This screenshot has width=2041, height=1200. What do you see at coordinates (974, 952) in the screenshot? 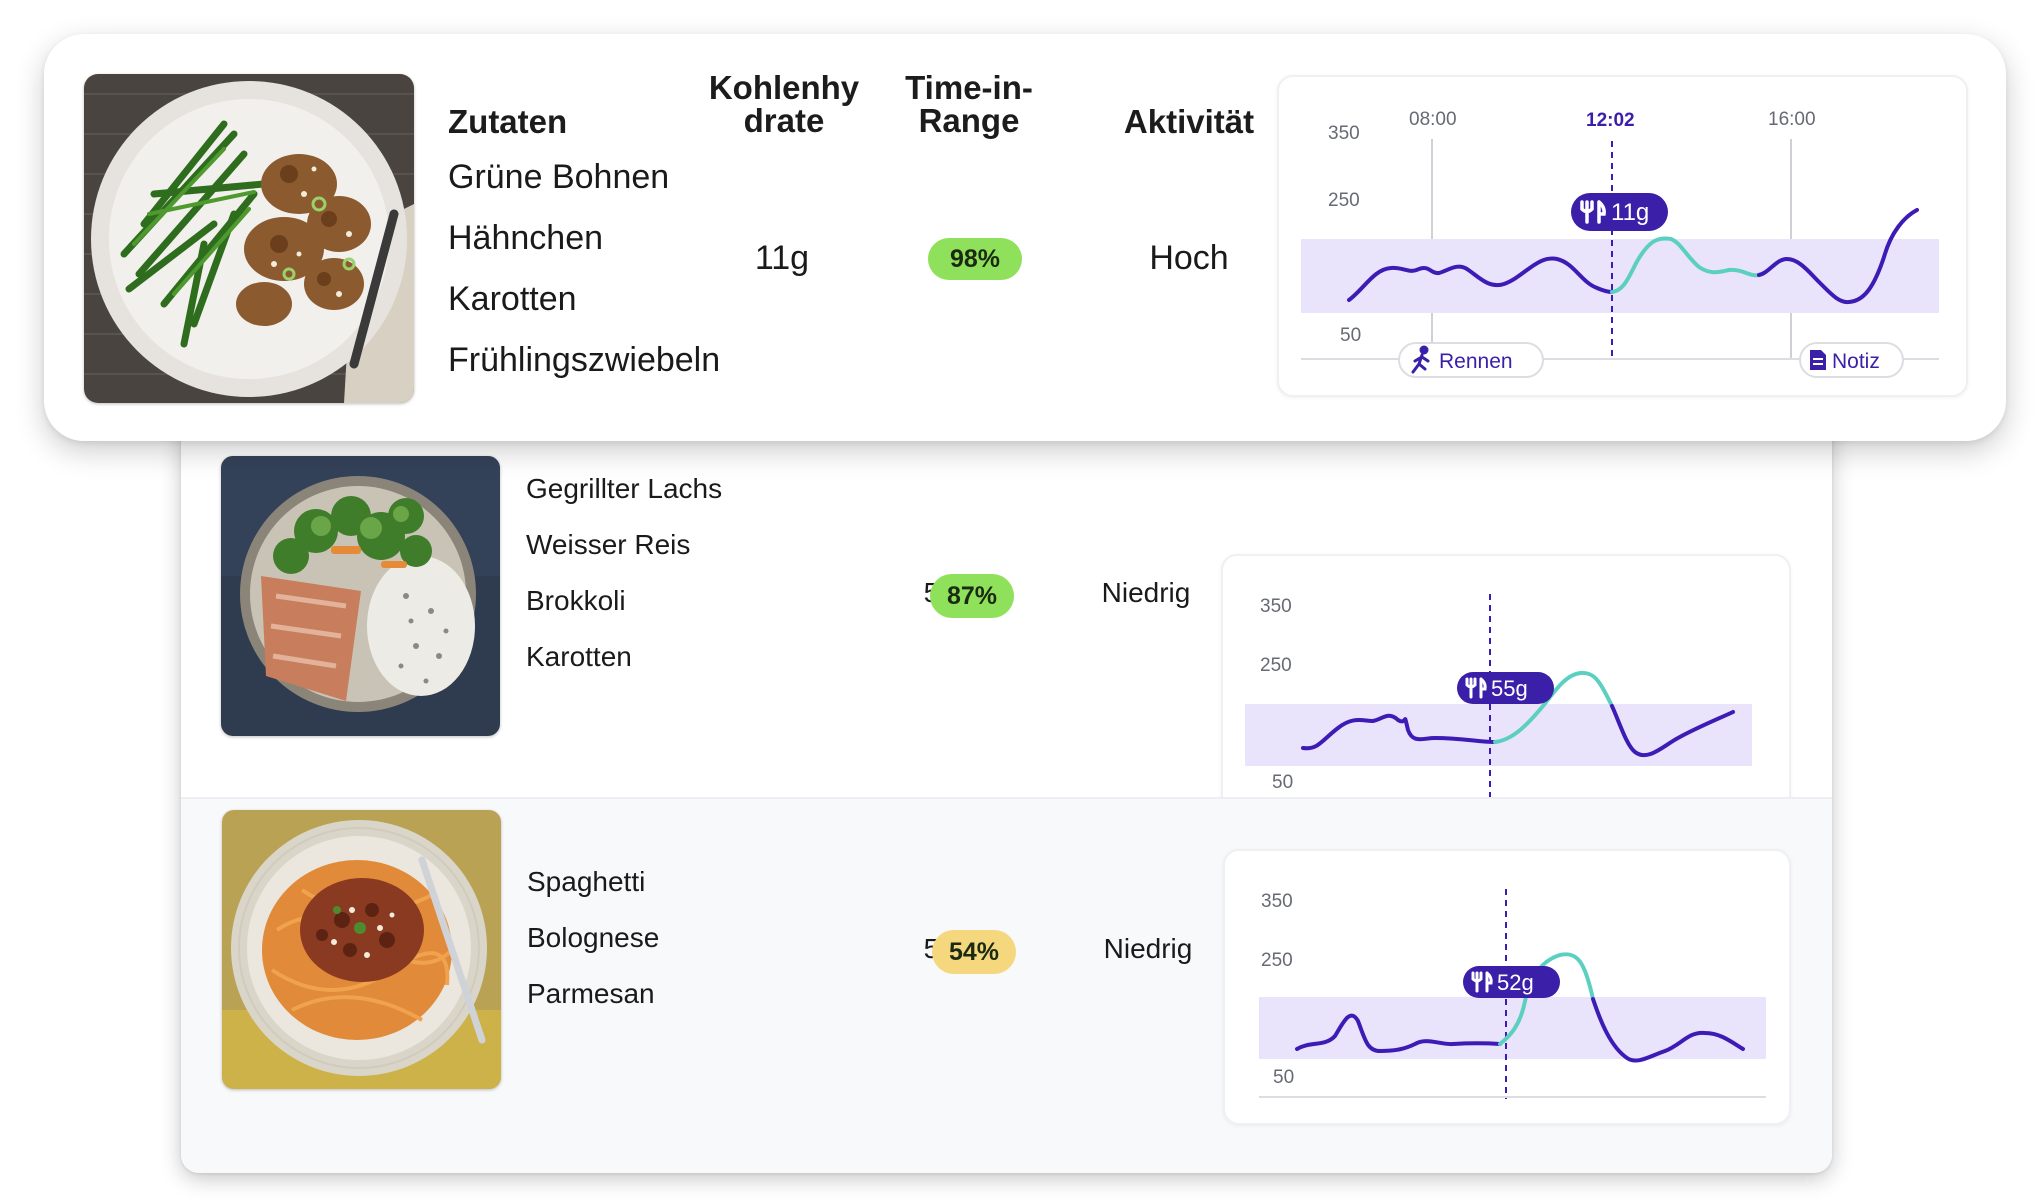
I see `tir-badge: 54%` at bounding box center [974, 952].